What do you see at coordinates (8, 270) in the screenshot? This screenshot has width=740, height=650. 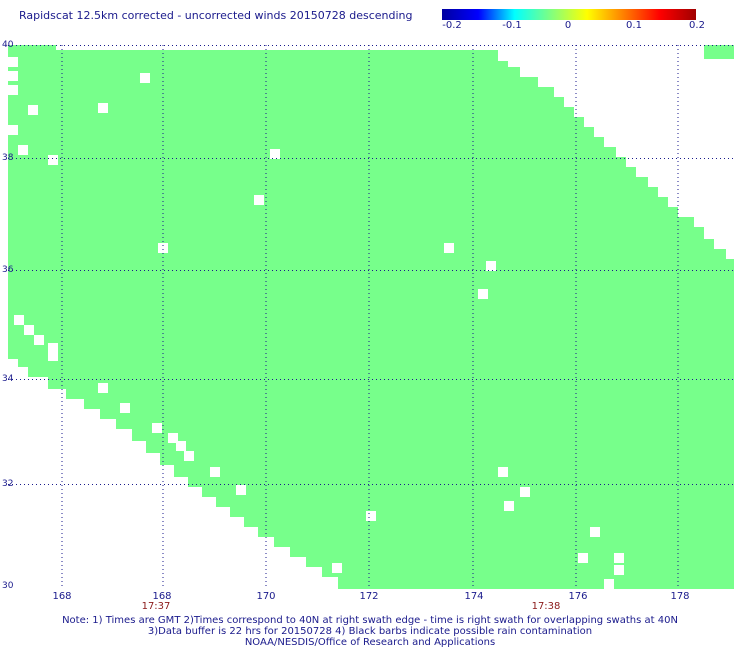 I see `lat-label-36: 36` at bounding box center [8, 270].